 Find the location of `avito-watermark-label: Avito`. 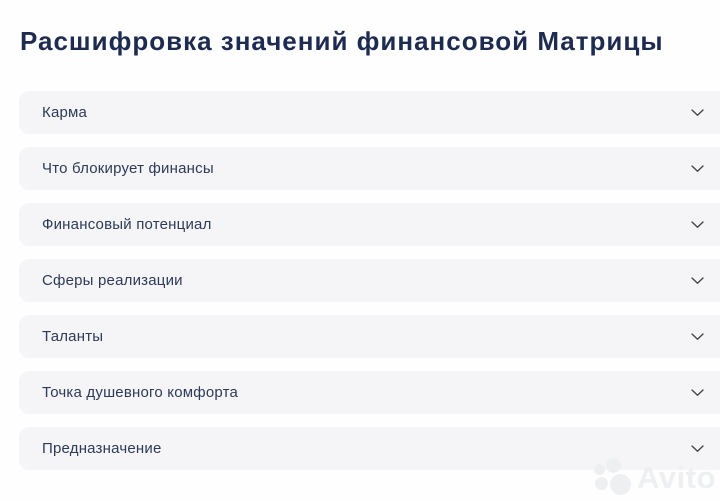

avito-watermark-label: Avito is located at coordinates (676, 477).